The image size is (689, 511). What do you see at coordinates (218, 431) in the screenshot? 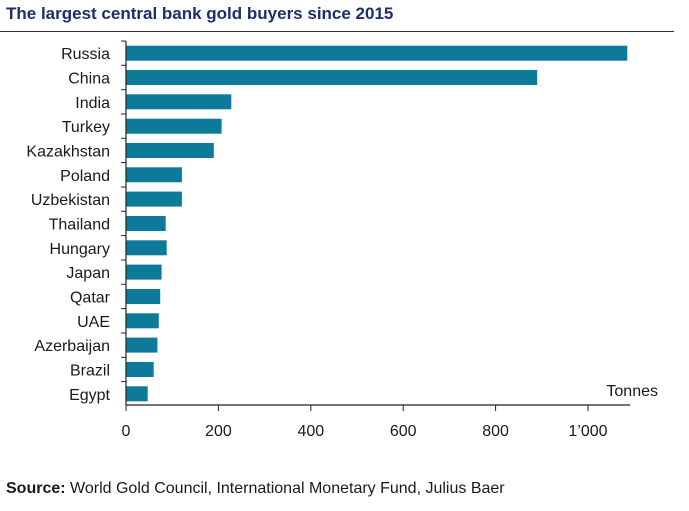
I see `x-tick-label: 200` at bounding box center [218, 431].